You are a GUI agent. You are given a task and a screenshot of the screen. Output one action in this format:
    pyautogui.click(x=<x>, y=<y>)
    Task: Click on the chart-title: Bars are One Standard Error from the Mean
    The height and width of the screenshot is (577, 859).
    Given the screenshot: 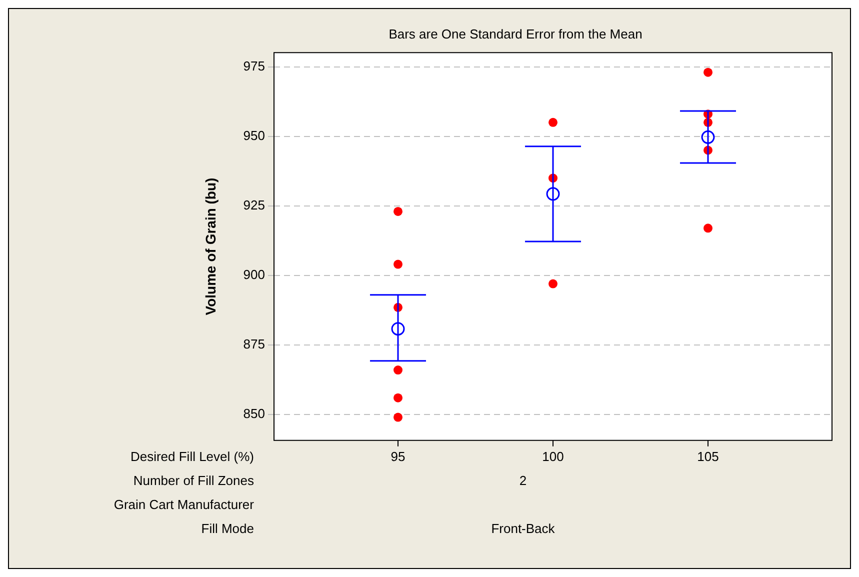 What is the action you would take?
    pyautogui.click(x=515, y=34)
    